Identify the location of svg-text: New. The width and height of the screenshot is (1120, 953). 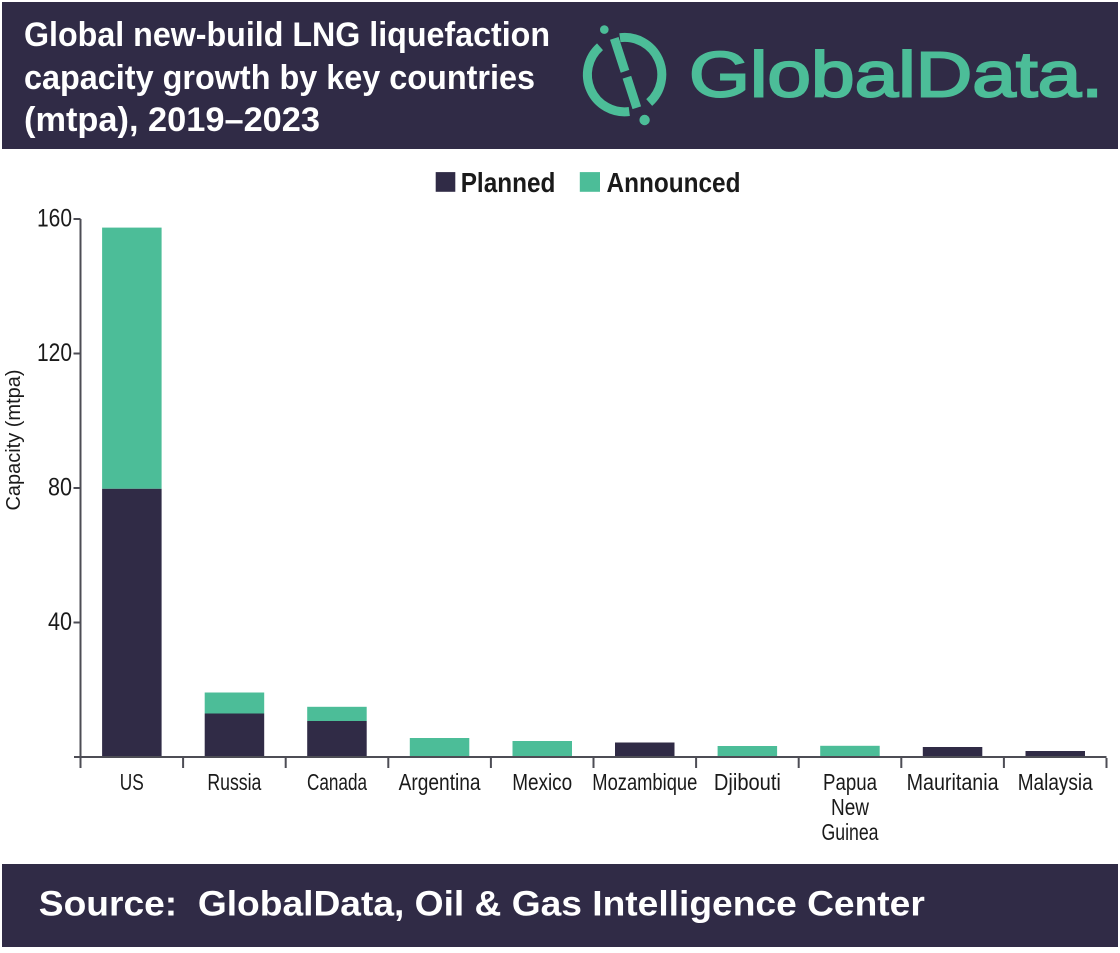
(850, 807).